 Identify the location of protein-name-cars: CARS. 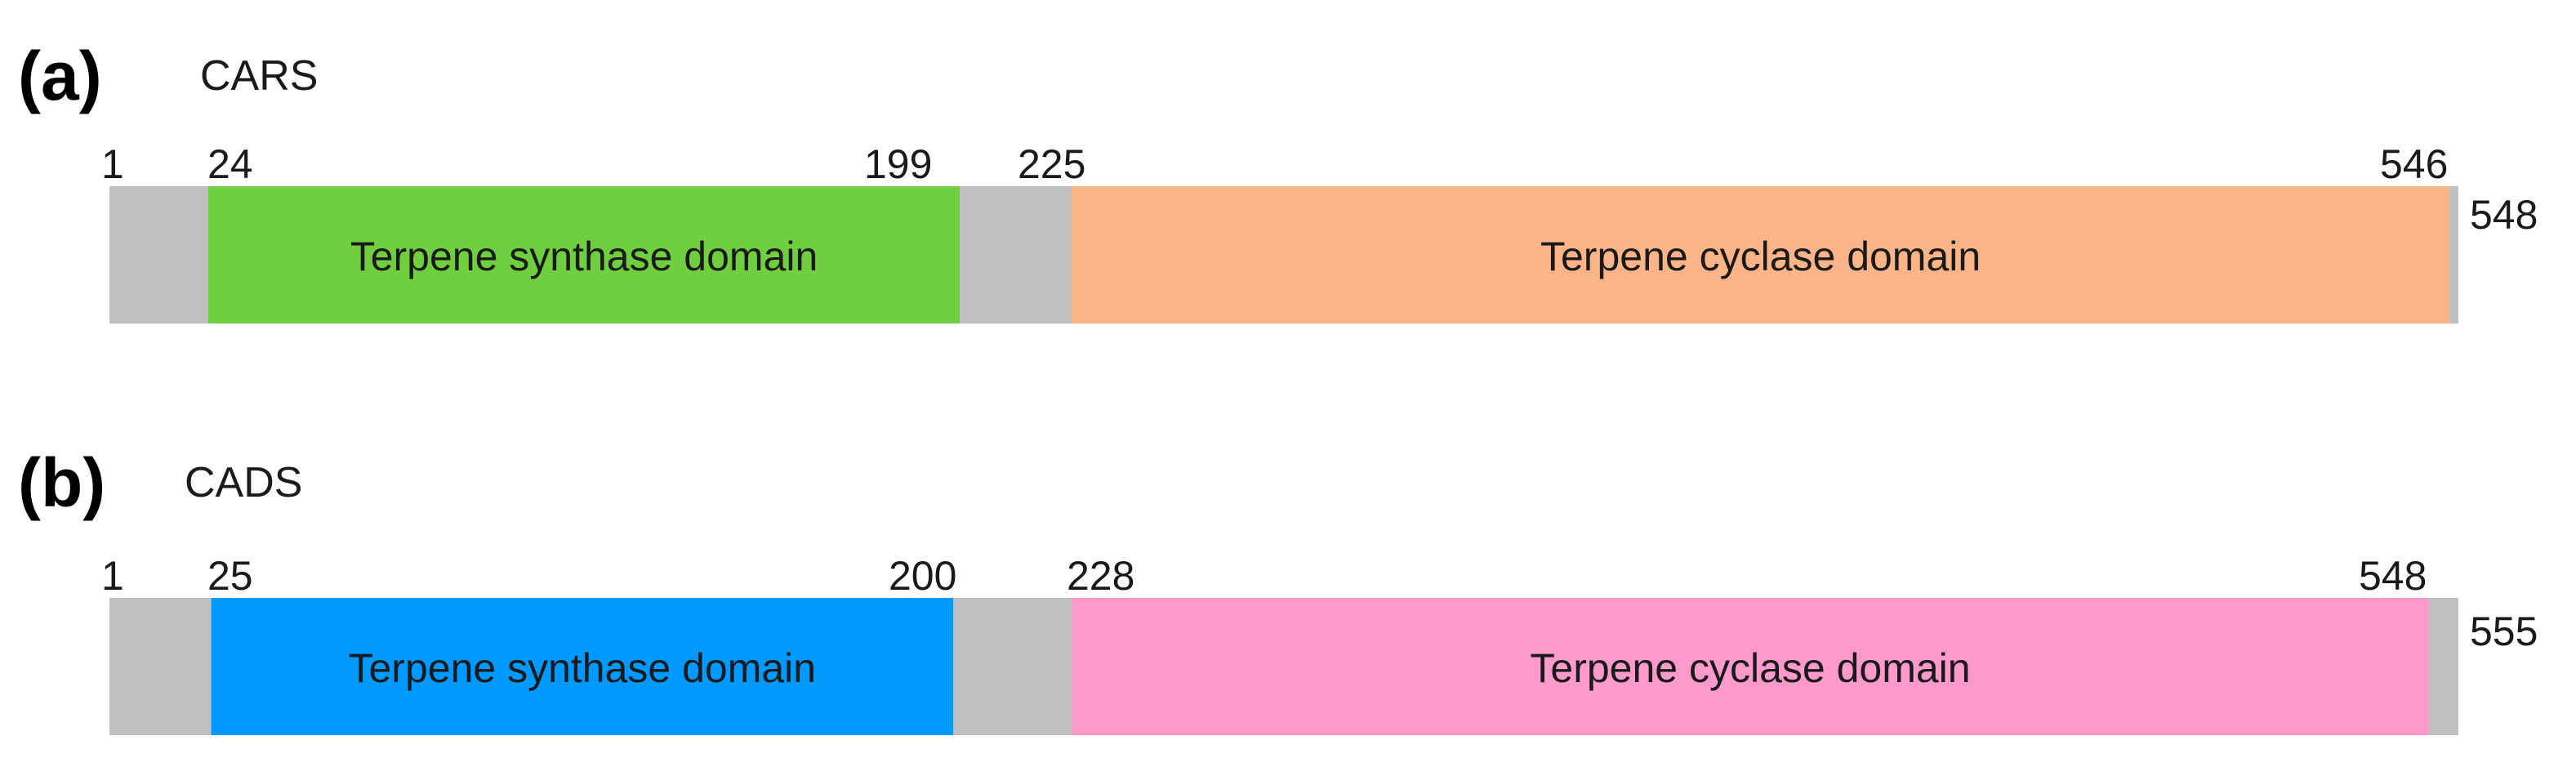
(259, 76).